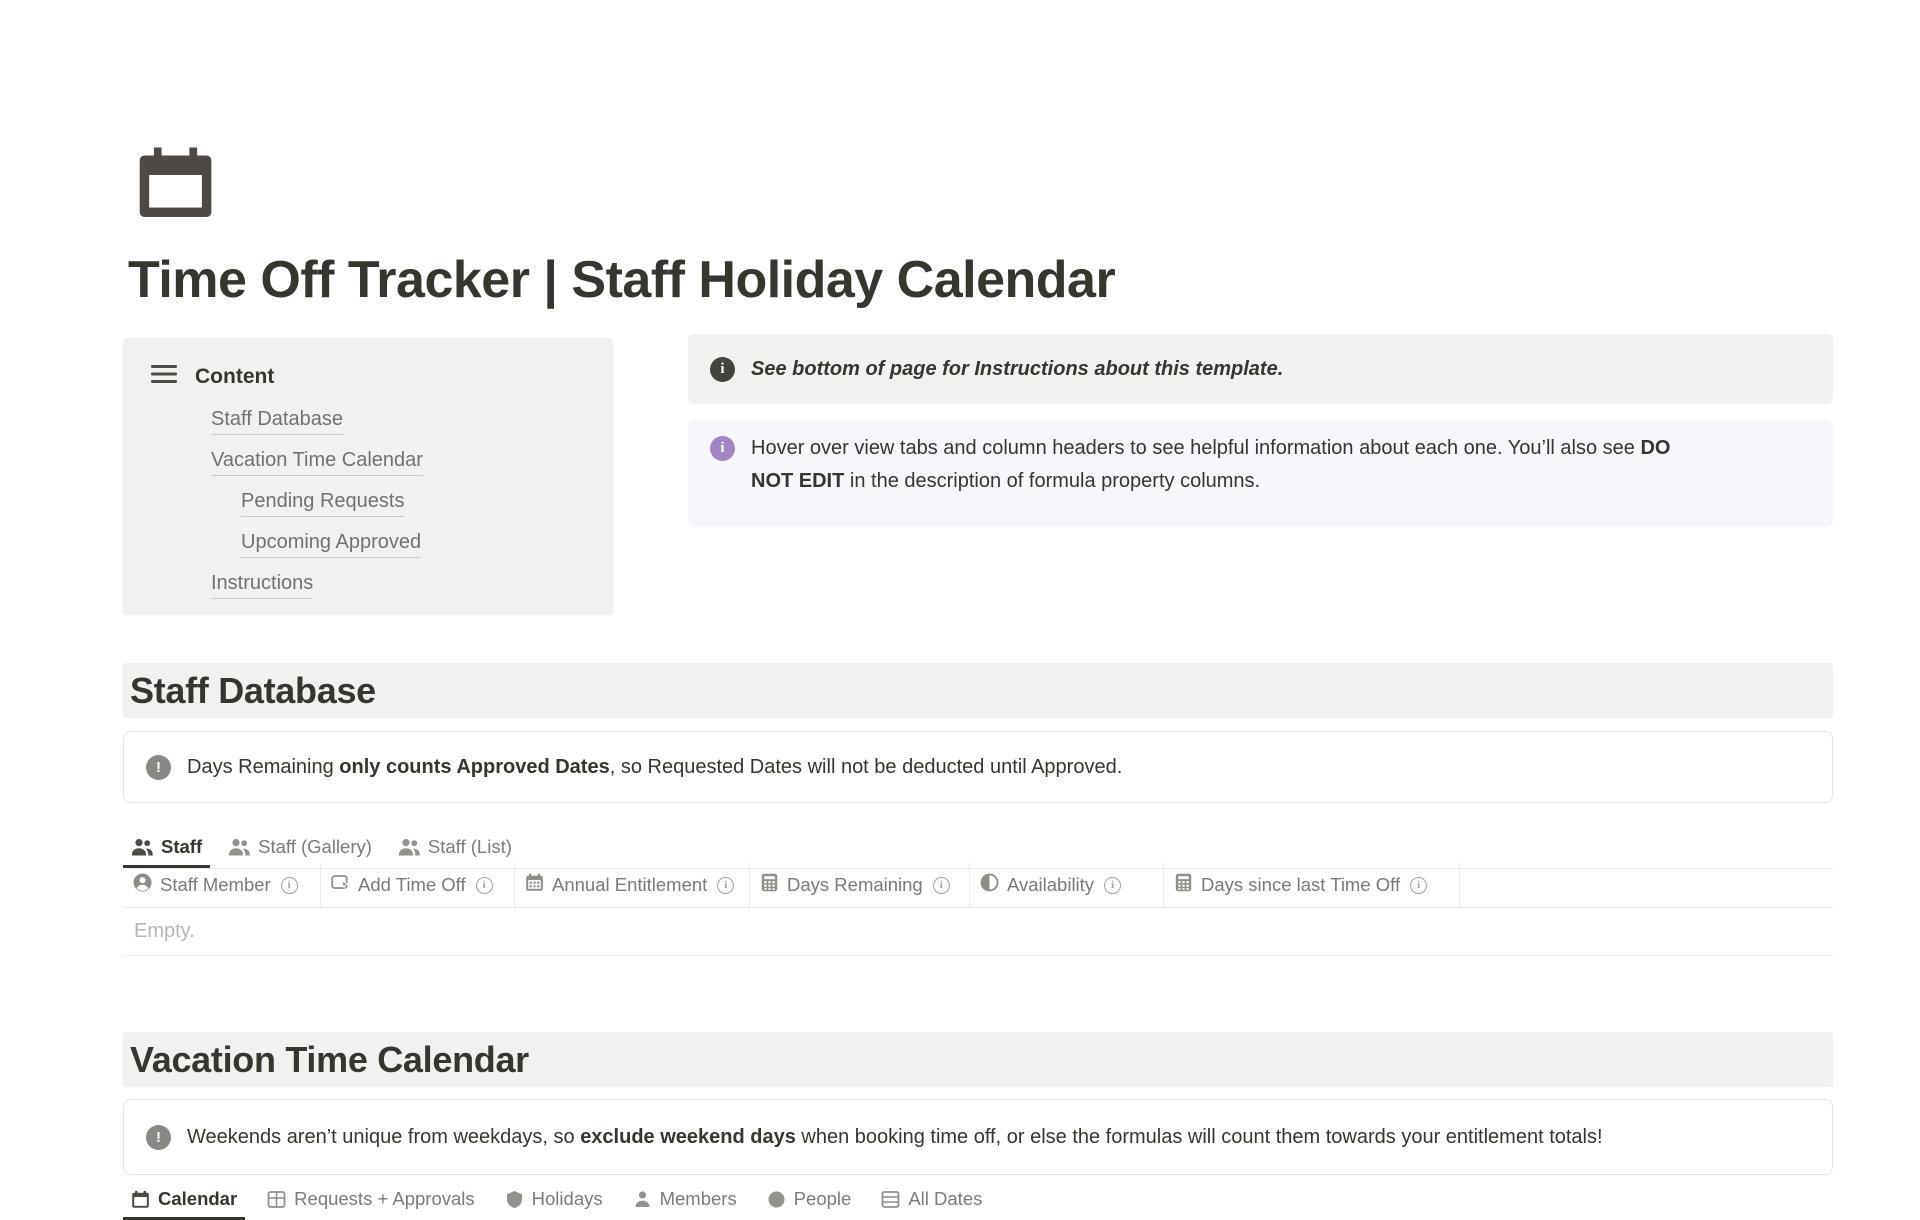 Image resolution: width=1920 pixels, height=1220 pixels. What do you see at coordinates (978, 690) in the screenshot?
I see `staff-database-heading-band: Staff Database` at bounding box center [978, 690].